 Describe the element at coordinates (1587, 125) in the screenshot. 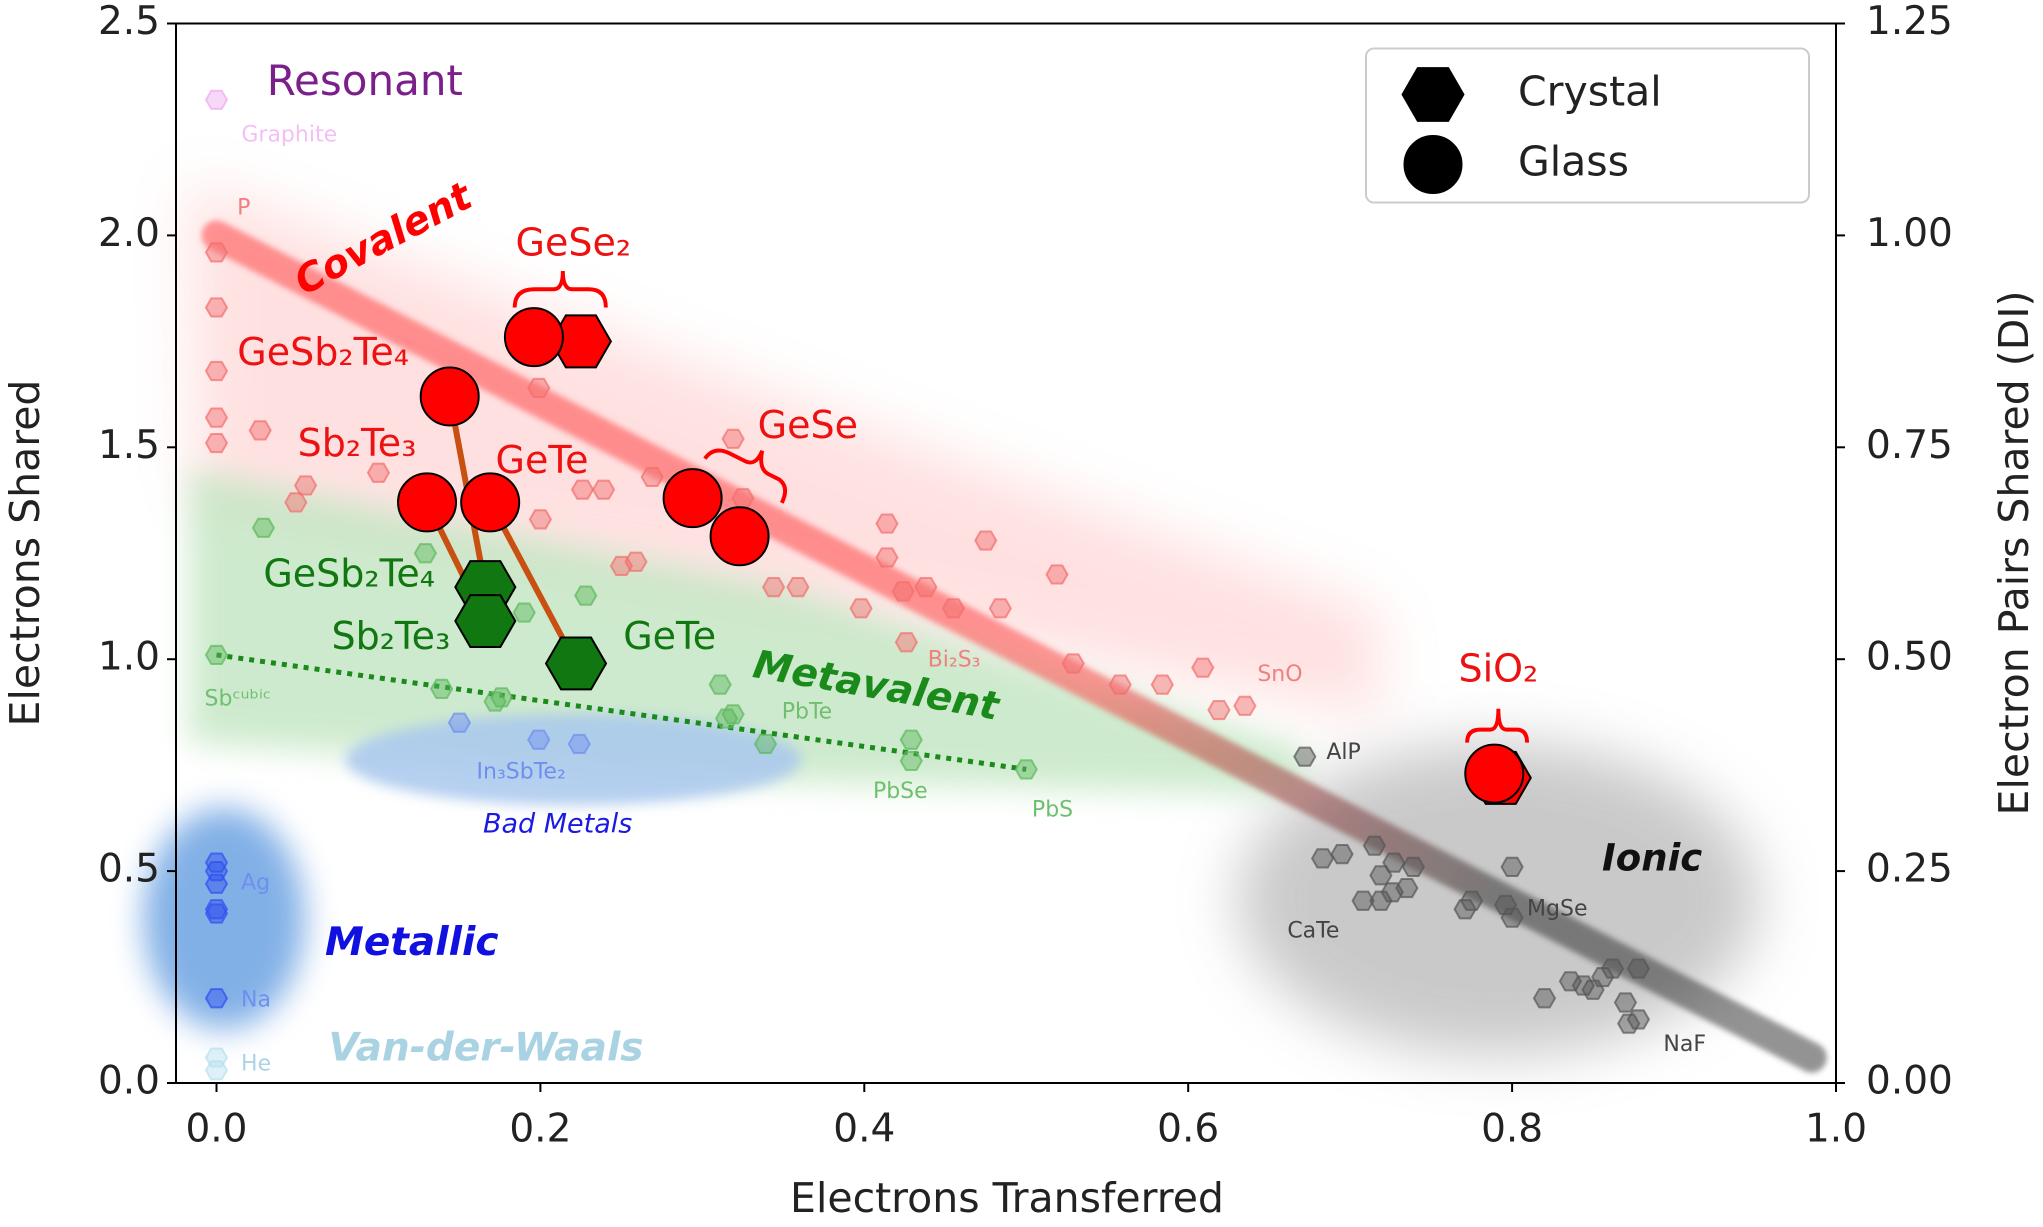

I see `legend-box` at that location.